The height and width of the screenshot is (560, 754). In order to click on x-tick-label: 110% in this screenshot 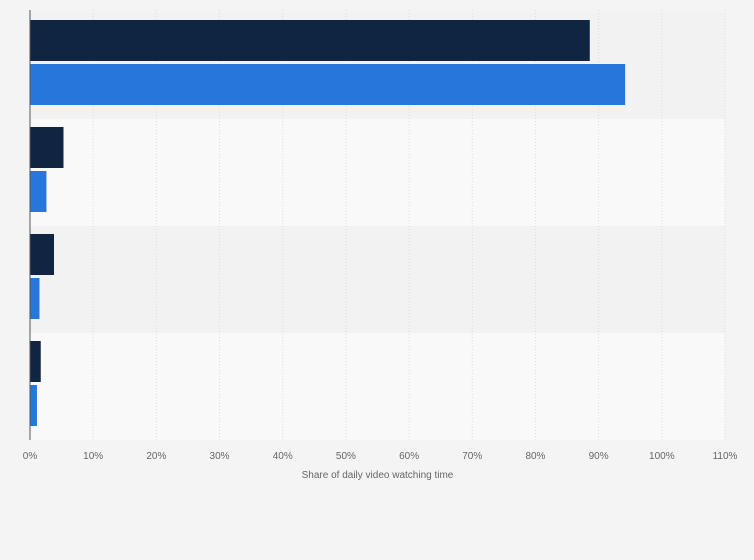, I will do `click(725, 456)`.